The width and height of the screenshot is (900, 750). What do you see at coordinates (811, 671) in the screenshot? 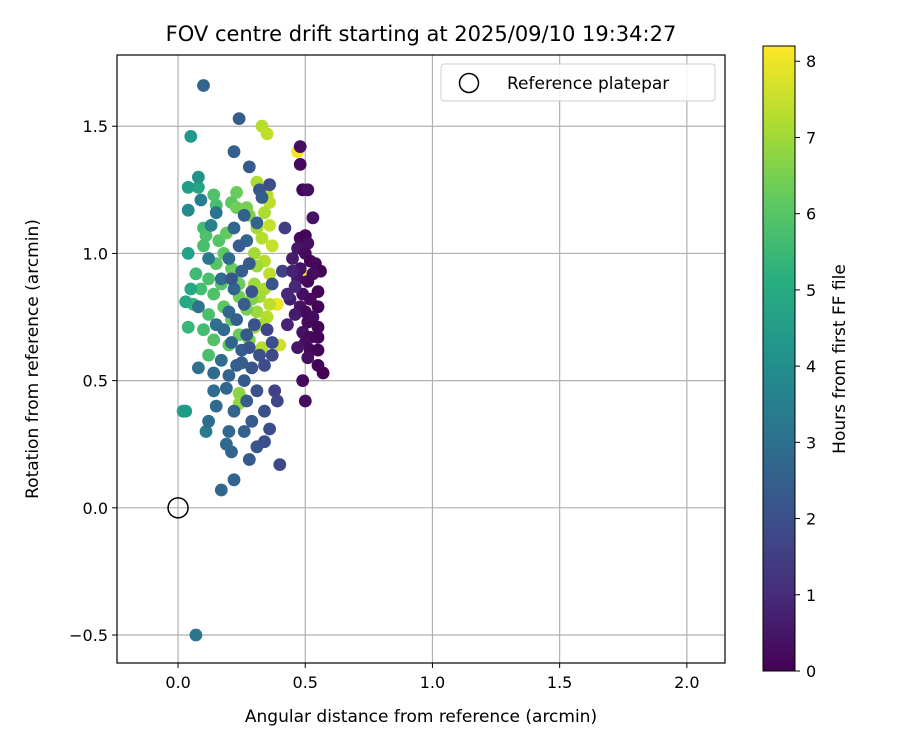
I see `colorbar-tick-label: 0` at bounding box center [811, 671].